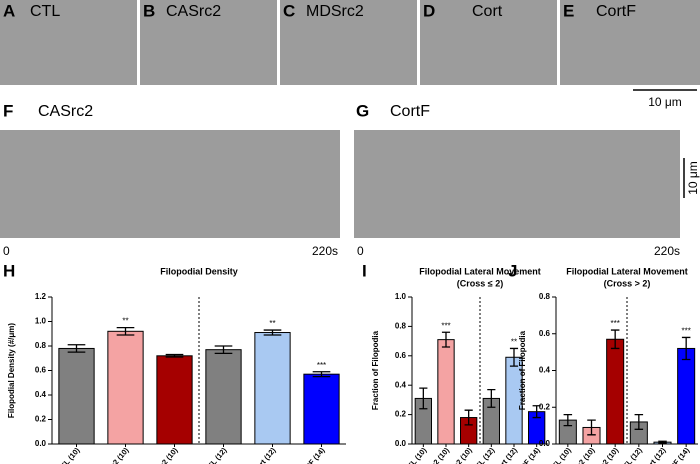 Image resolution: width=700 pixels, height=464 pixels. I want to click on panel-letter: B, so click(149, 10).